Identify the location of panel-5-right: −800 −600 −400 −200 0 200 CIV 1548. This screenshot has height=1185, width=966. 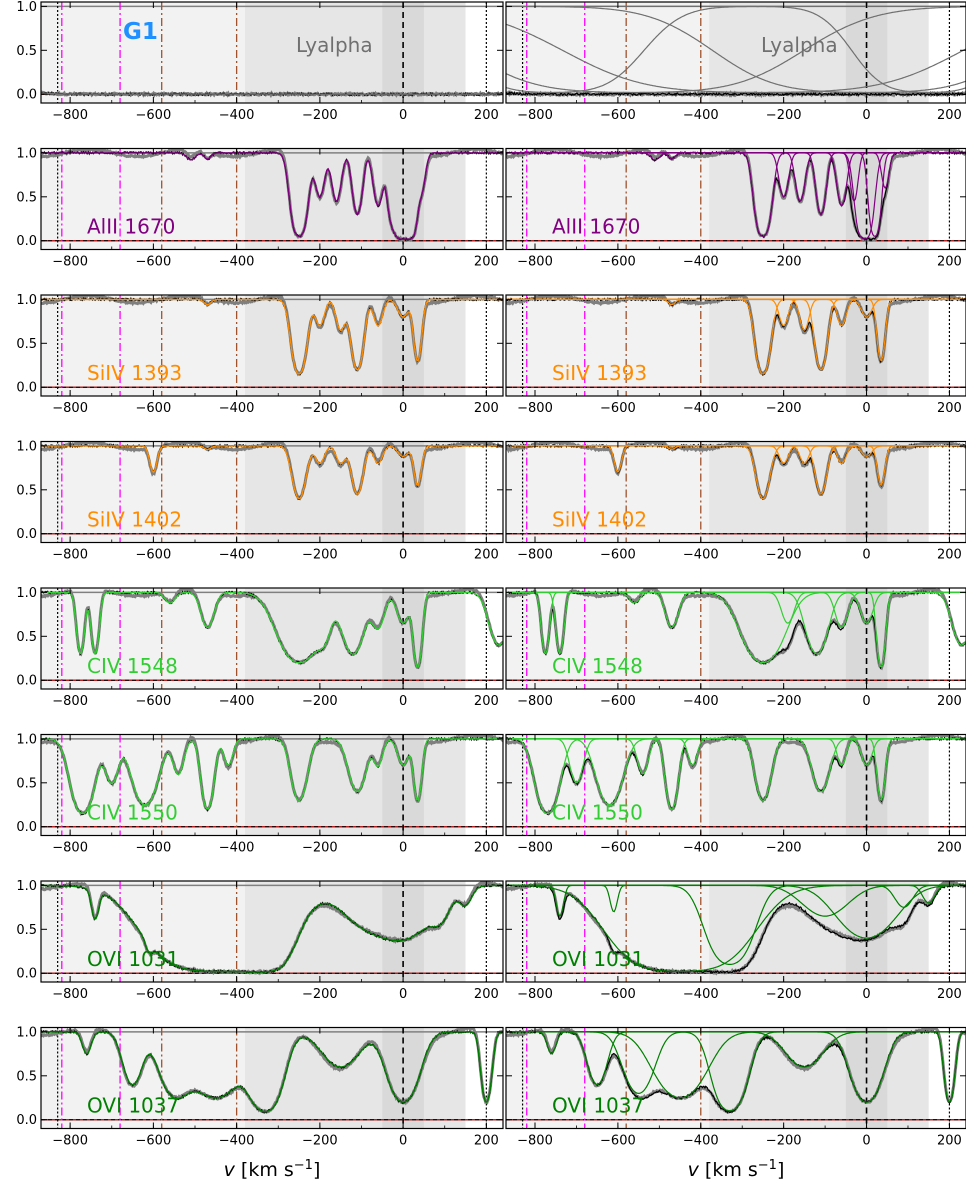
(735, 648).